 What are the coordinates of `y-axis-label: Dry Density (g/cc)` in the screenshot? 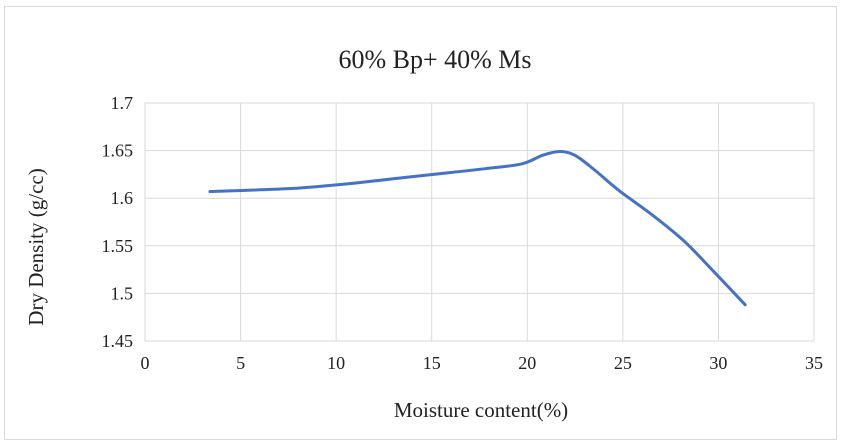 It's located at (36, 246).